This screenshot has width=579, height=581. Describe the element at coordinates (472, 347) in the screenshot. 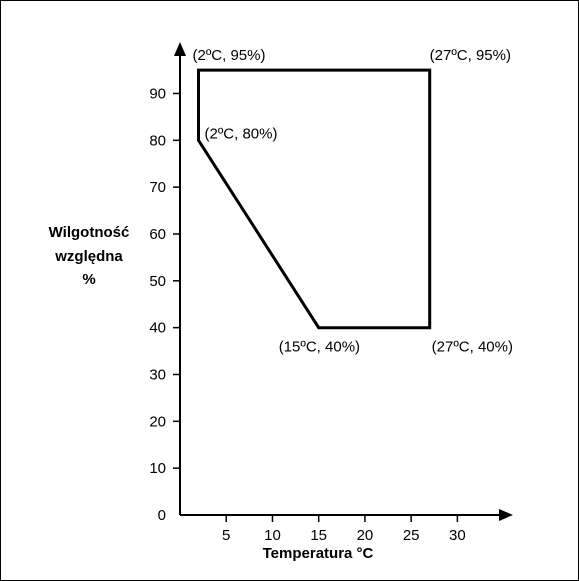

I see `data-point-label: (27ºC, 40%)` at that location.